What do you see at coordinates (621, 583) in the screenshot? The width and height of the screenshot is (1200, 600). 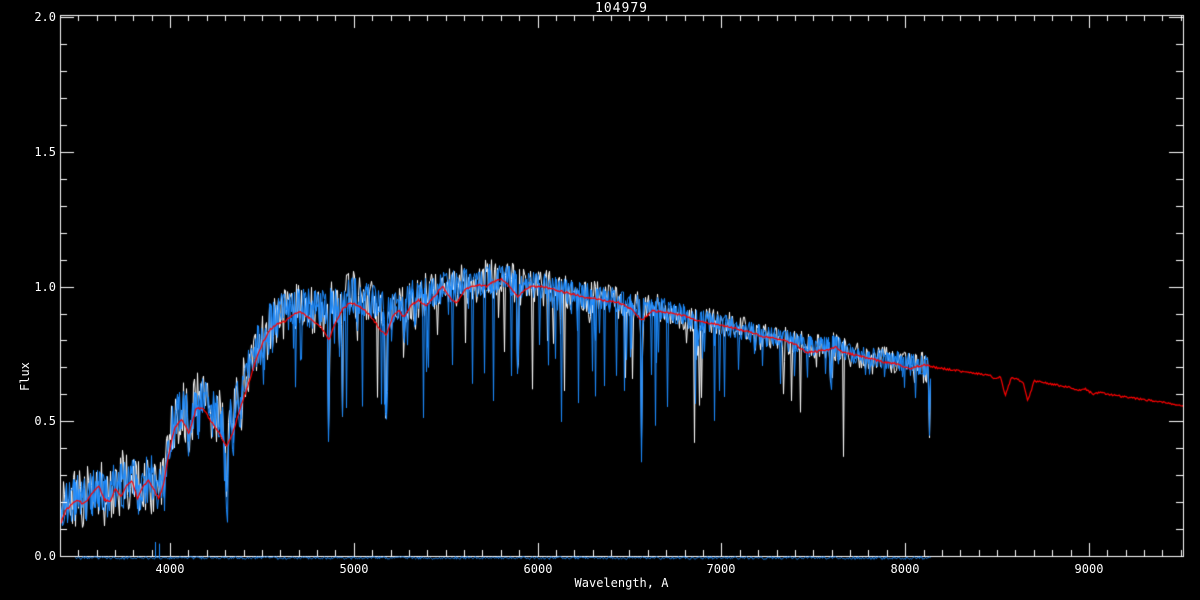 I see `x-axis-label: Wavelength, A` at bounding box center [621, 583].